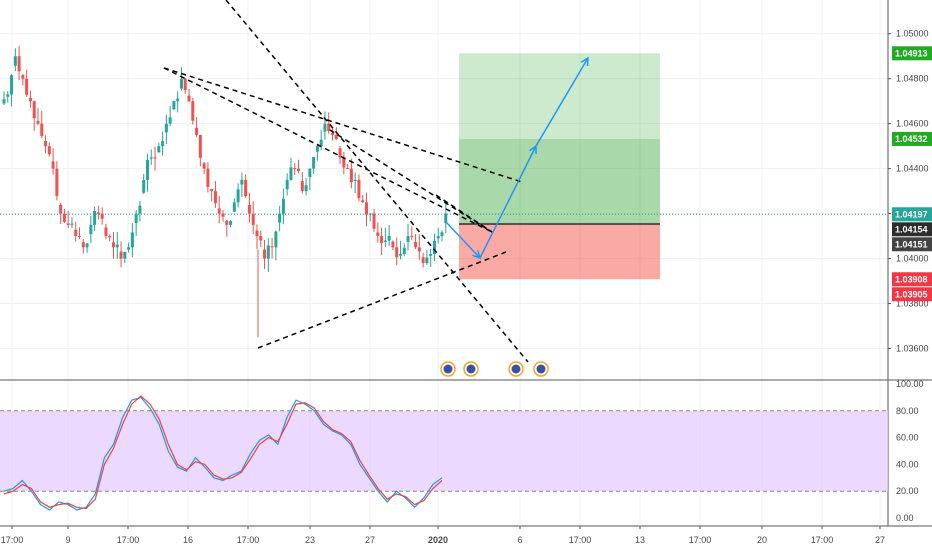 This screenshot has width=932, height=555. Describe the element at coordinates (912, 304) in the screenshot. I see `price-tick-label: 1.03800` at that location.